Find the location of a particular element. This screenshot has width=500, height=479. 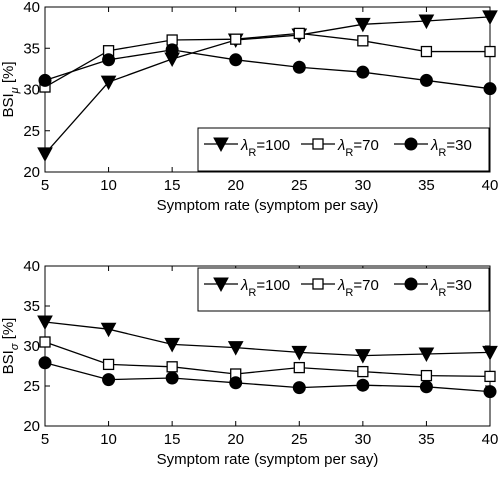

y-tick-label: 25 is located at coordinates (31, 131).